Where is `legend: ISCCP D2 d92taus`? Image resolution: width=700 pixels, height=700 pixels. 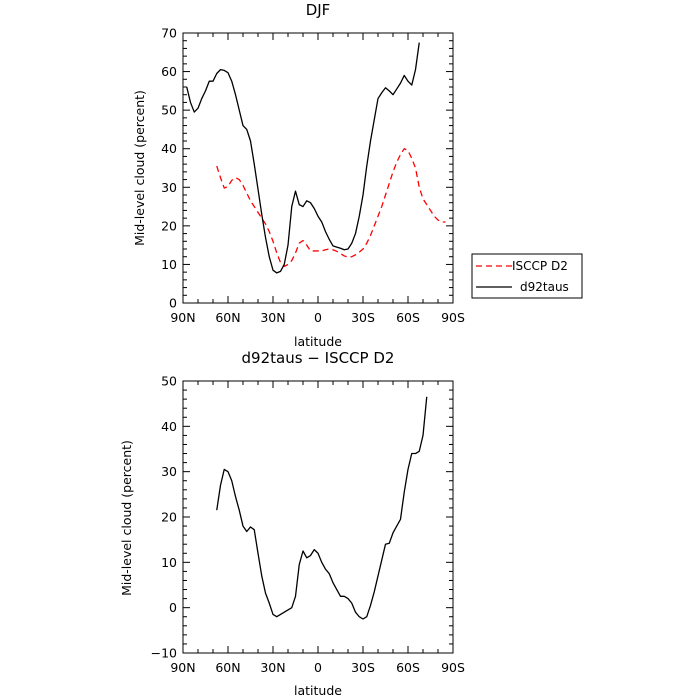
legend: ISCCP D2 d92taus is located at coordinates (527, 276).